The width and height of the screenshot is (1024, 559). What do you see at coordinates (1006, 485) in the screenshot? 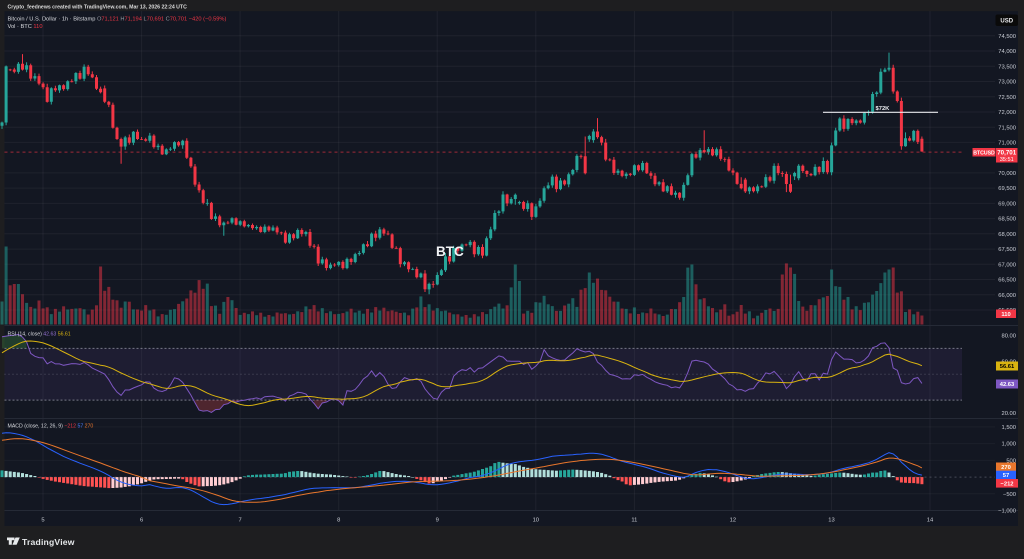
I see `svg-text: −212` at bounding box center [1006, 485].